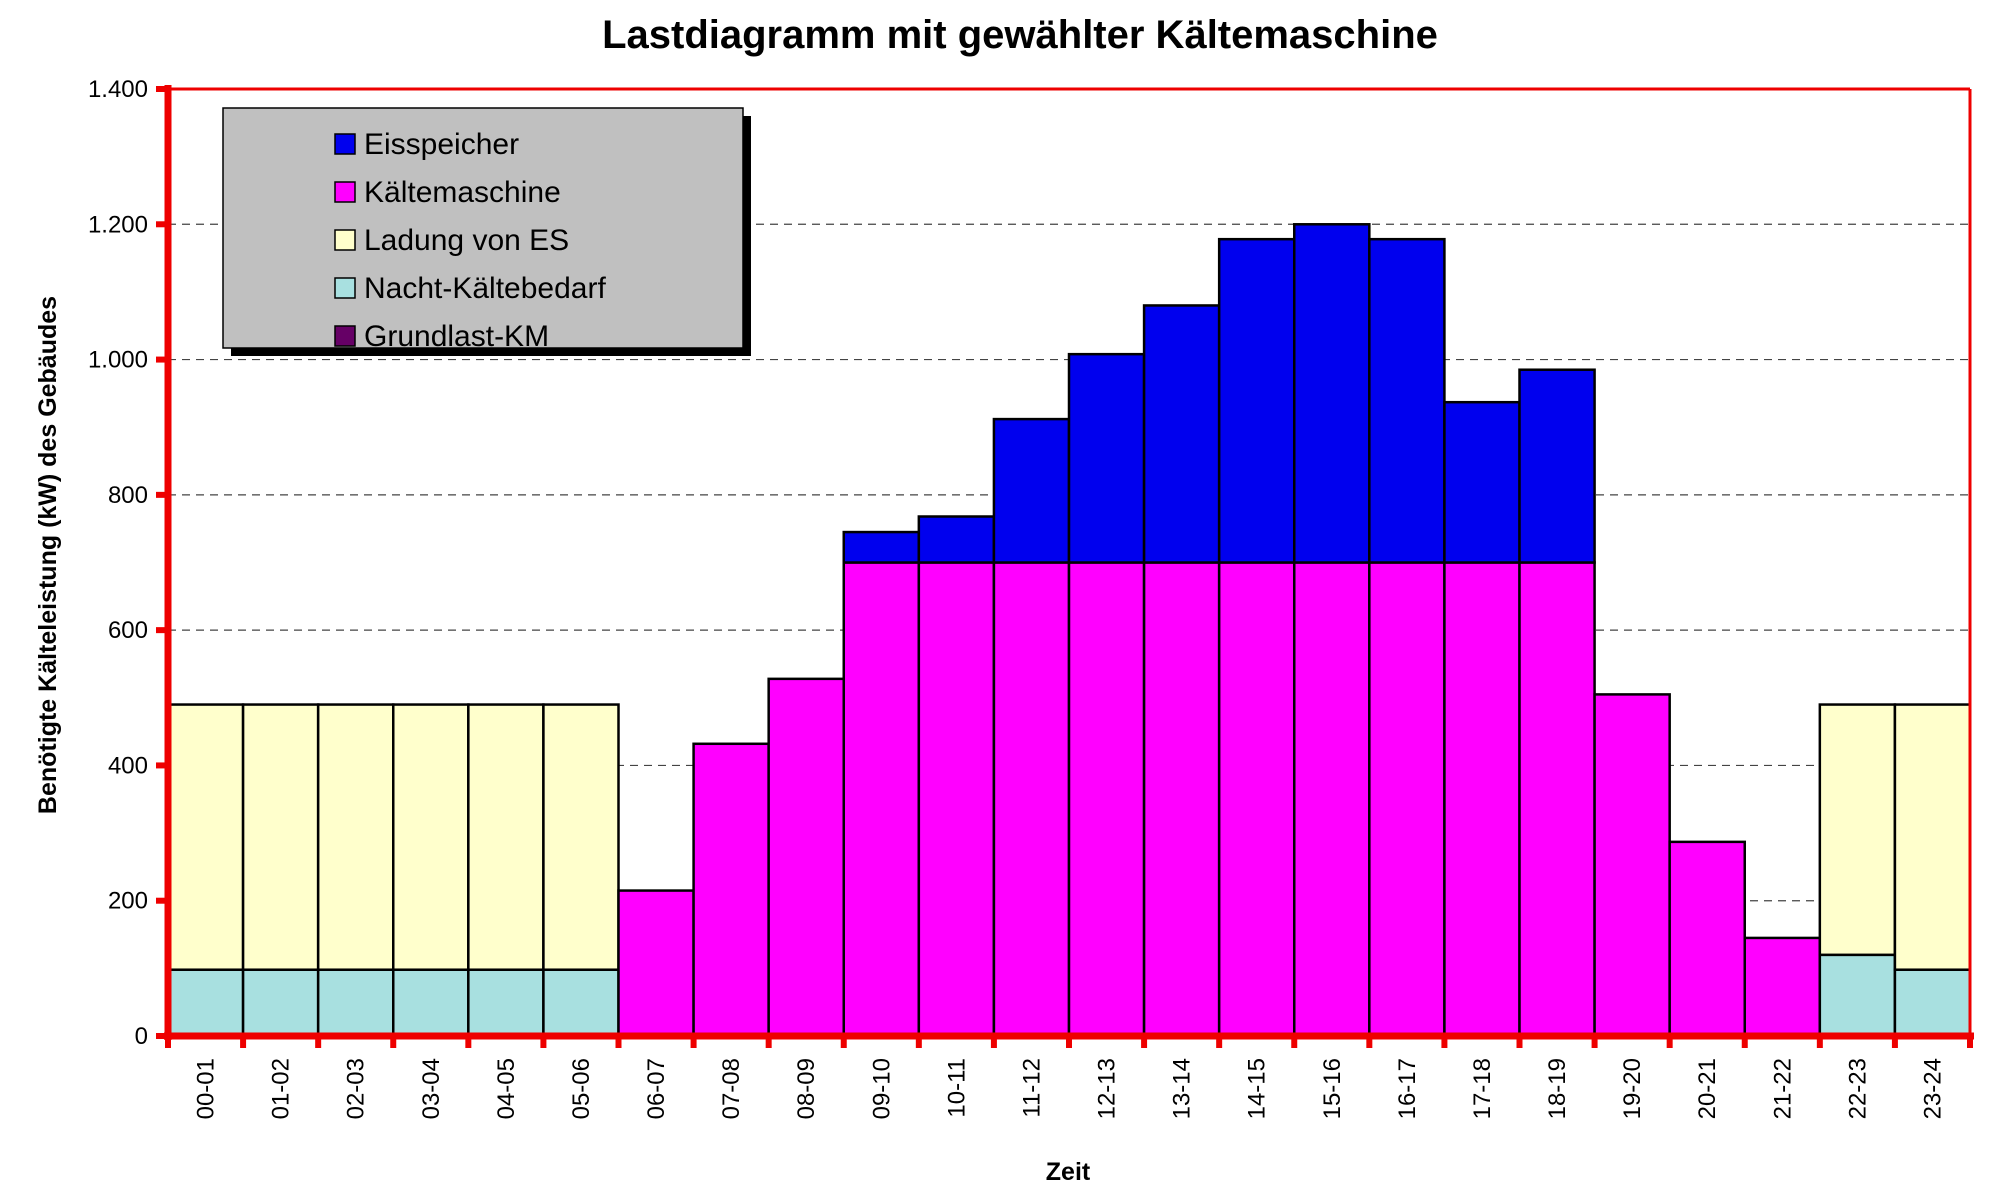 The width and height of the screenshot is (2003, 1183). What do you see at coordinates (881, 1088) in the screenshot?
I see `x-tick-label-09-10: 09-10` at bounding box center [881, 1088].